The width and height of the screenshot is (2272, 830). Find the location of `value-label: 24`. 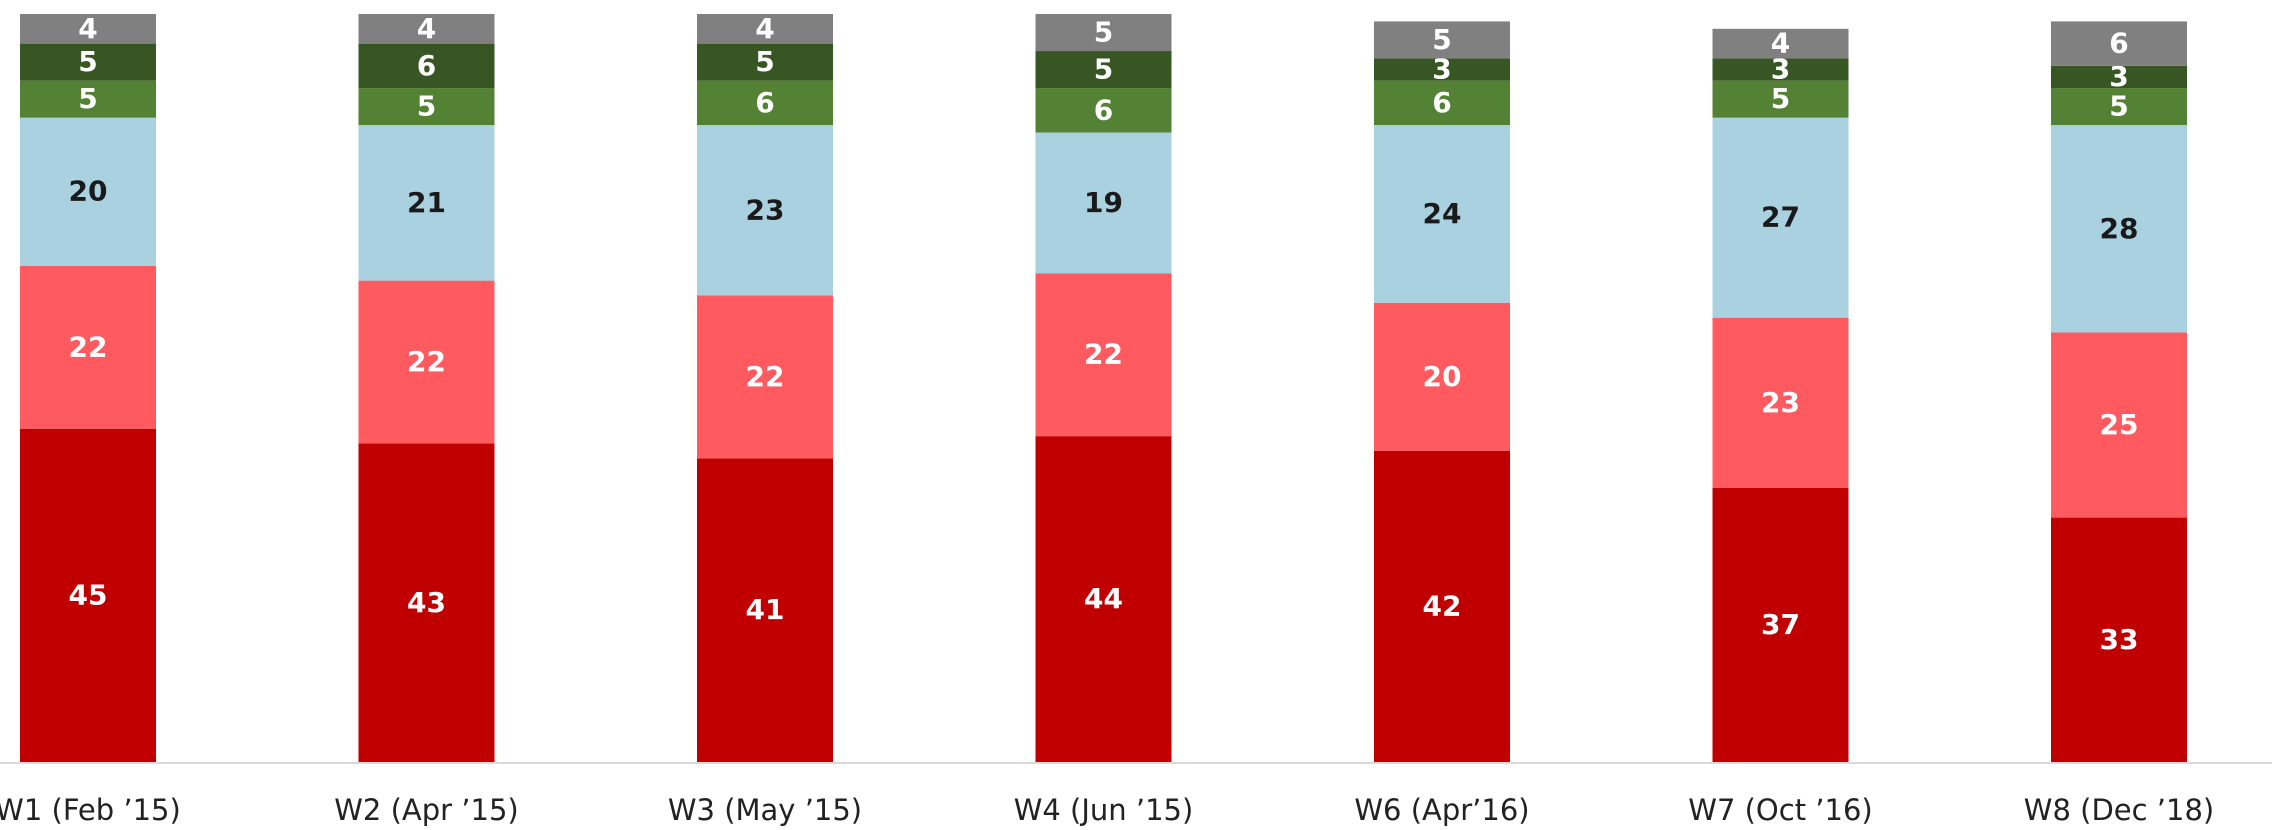

value-label: 24 is located at coordinates (1442, 213).